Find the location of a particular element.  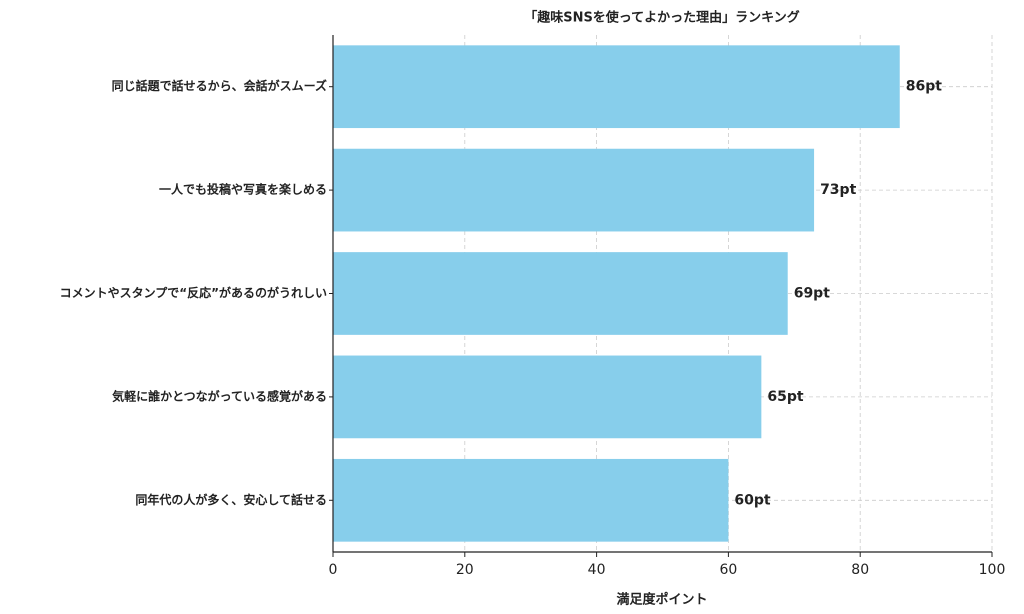

y-tick-label: 一人でも投稿や写真を楽しめる is located at coordinates (243, 189).